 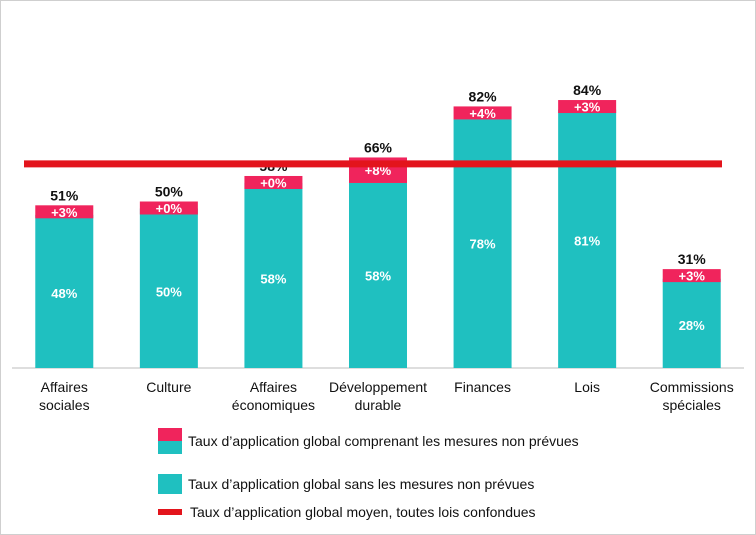 I want to click on category-label-2-1: économiques, so click(x=273, y=405).